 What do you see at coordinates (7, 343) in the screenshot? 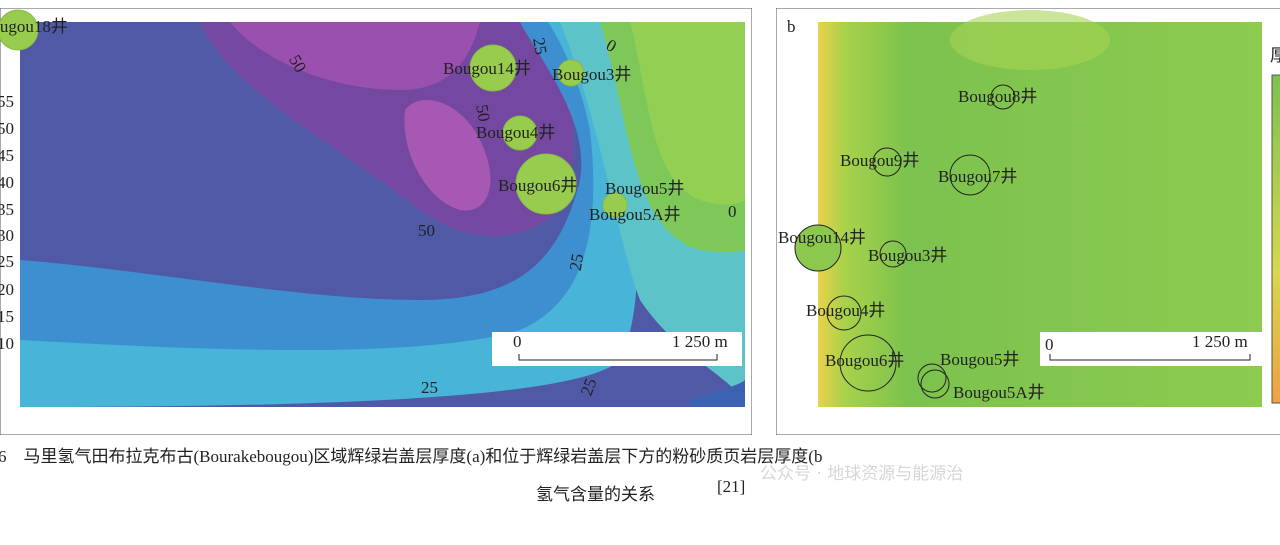
I see `tick-label: 10` at bounding box center [7, 343].